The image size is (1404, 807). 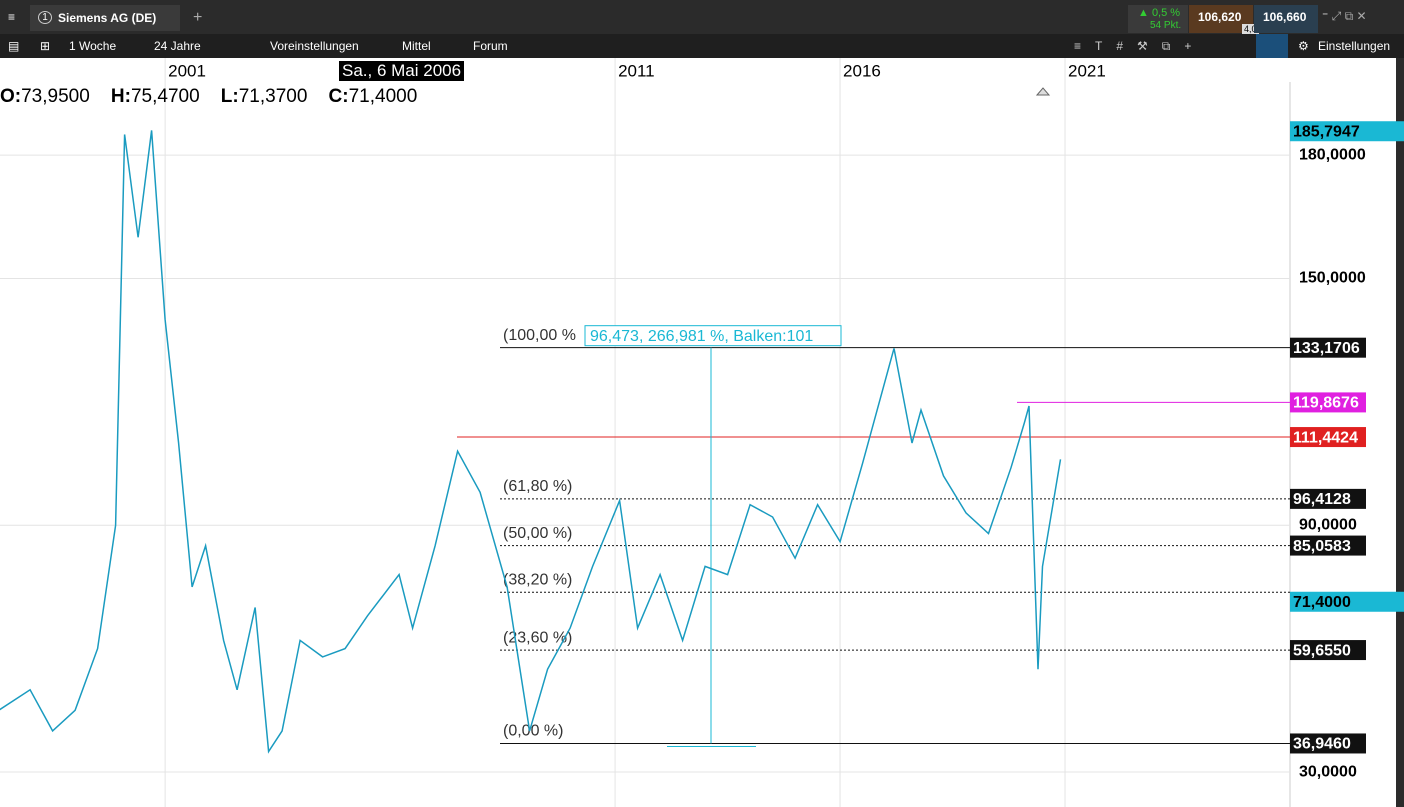 I want to click on add-tab: +, so click(x=198, y=17).